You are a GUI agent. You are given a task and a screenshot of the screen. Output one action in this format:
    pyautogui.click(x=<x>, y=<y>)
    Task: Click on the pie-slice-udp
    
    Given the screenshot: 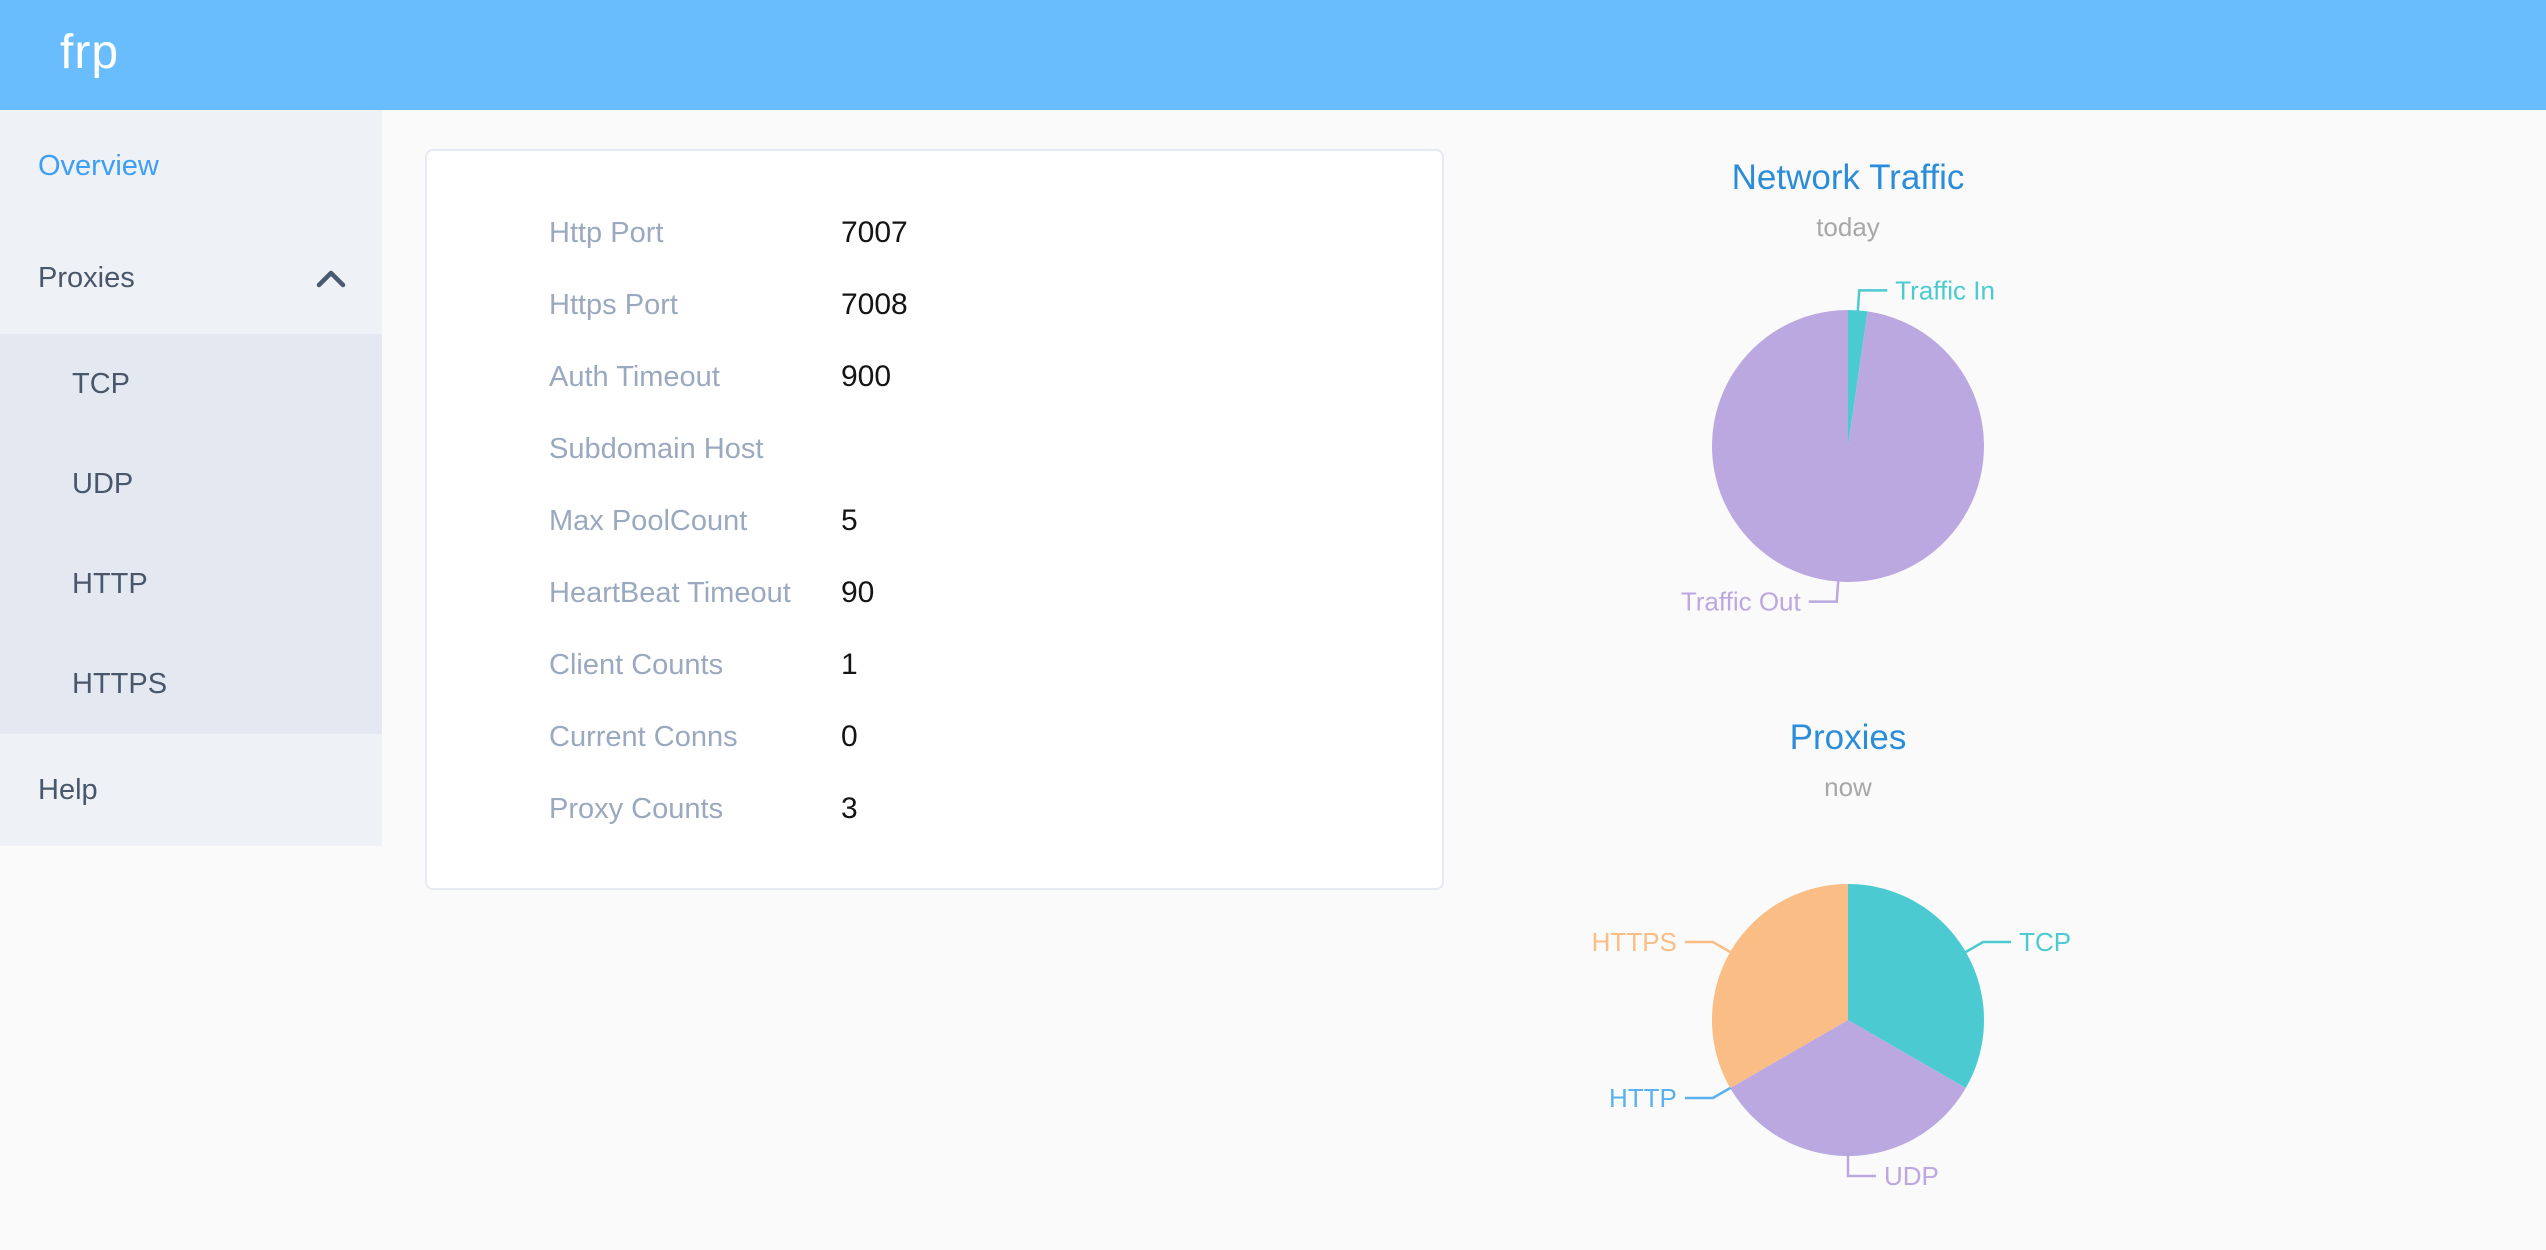 What is the action you would take?
    pyautogui.click(x=1848, y=1088)
    